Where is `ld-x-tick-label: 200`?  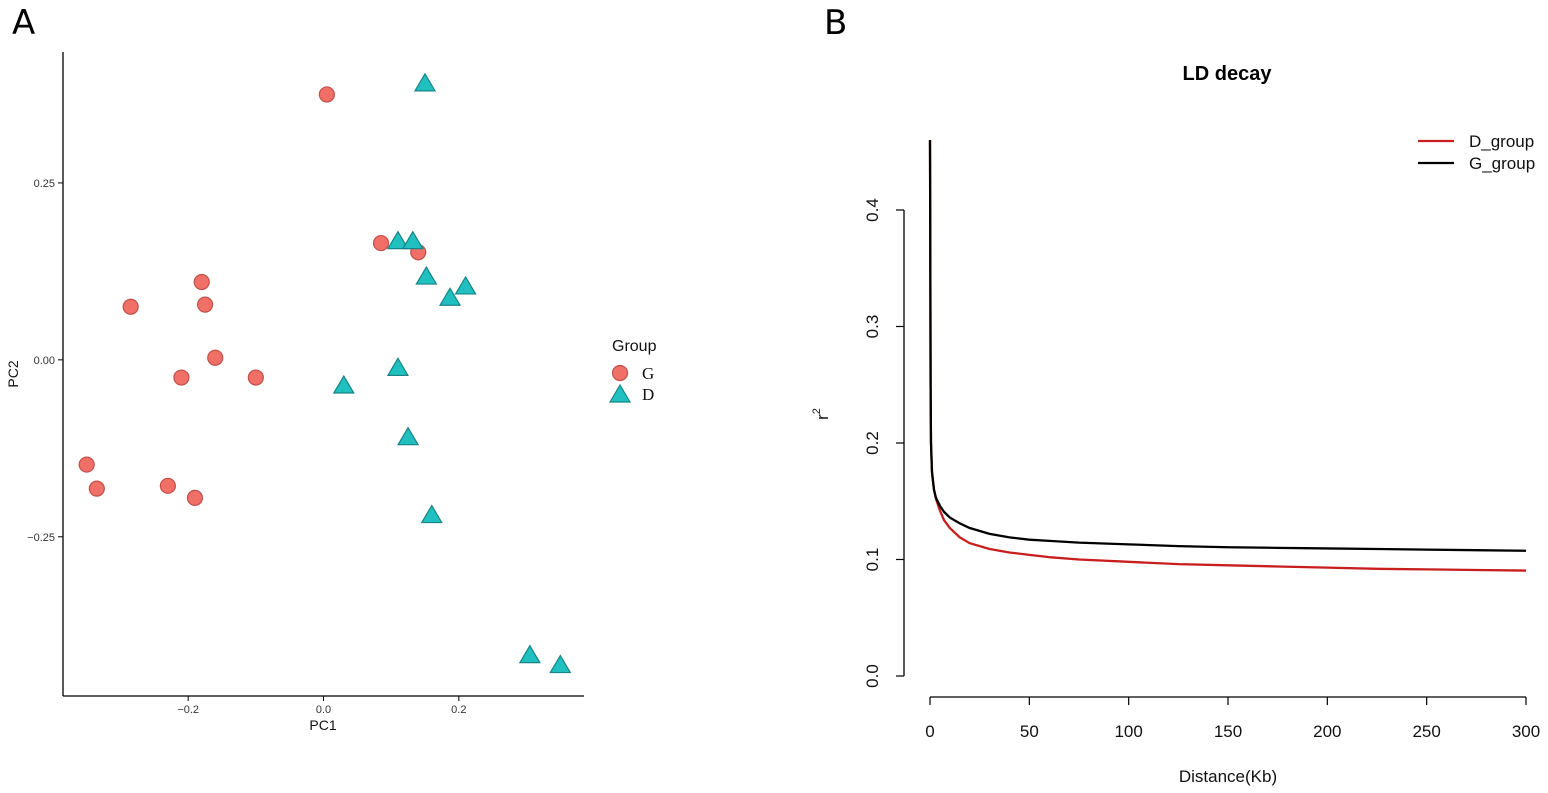
ld-x-tick-label: 200 is located at coordinates (1327, 731).